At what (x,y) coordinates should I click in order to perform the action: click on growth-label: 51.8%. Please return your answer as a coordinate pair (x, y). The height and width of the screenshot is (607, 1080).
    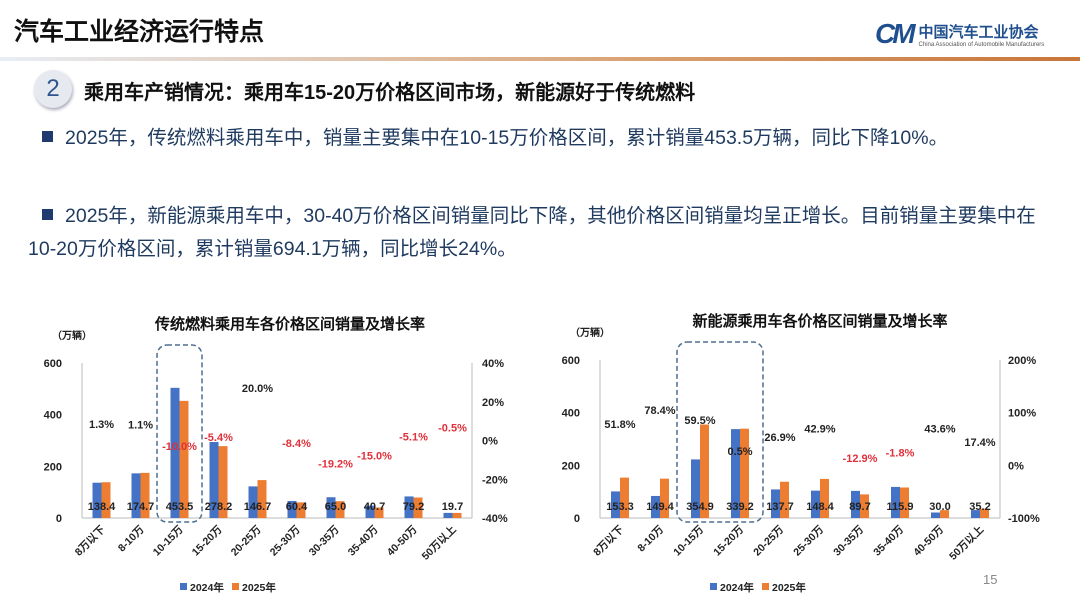
    Looking at the image, I should click on (619, 425).